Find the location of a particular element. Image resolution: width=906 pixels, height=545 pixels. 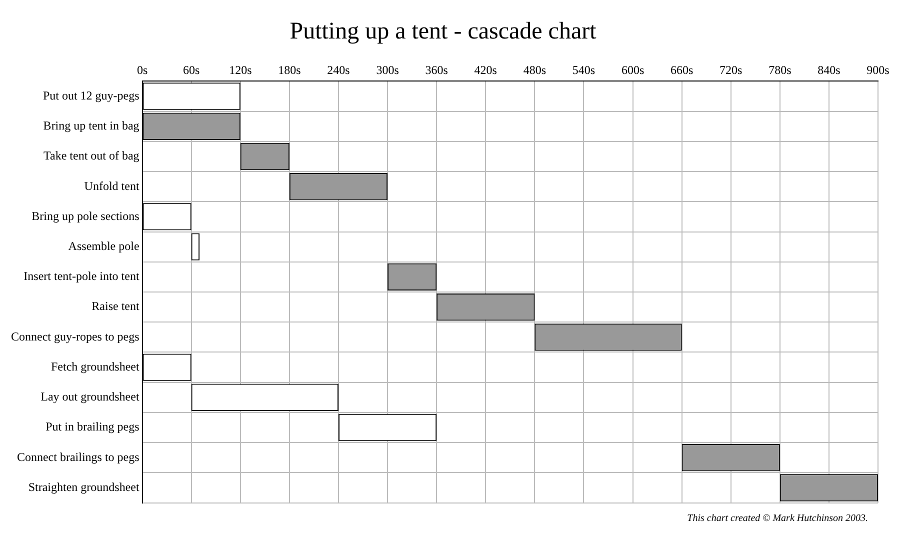

x-tick-label: 360s is located at coordinates (436, 70).